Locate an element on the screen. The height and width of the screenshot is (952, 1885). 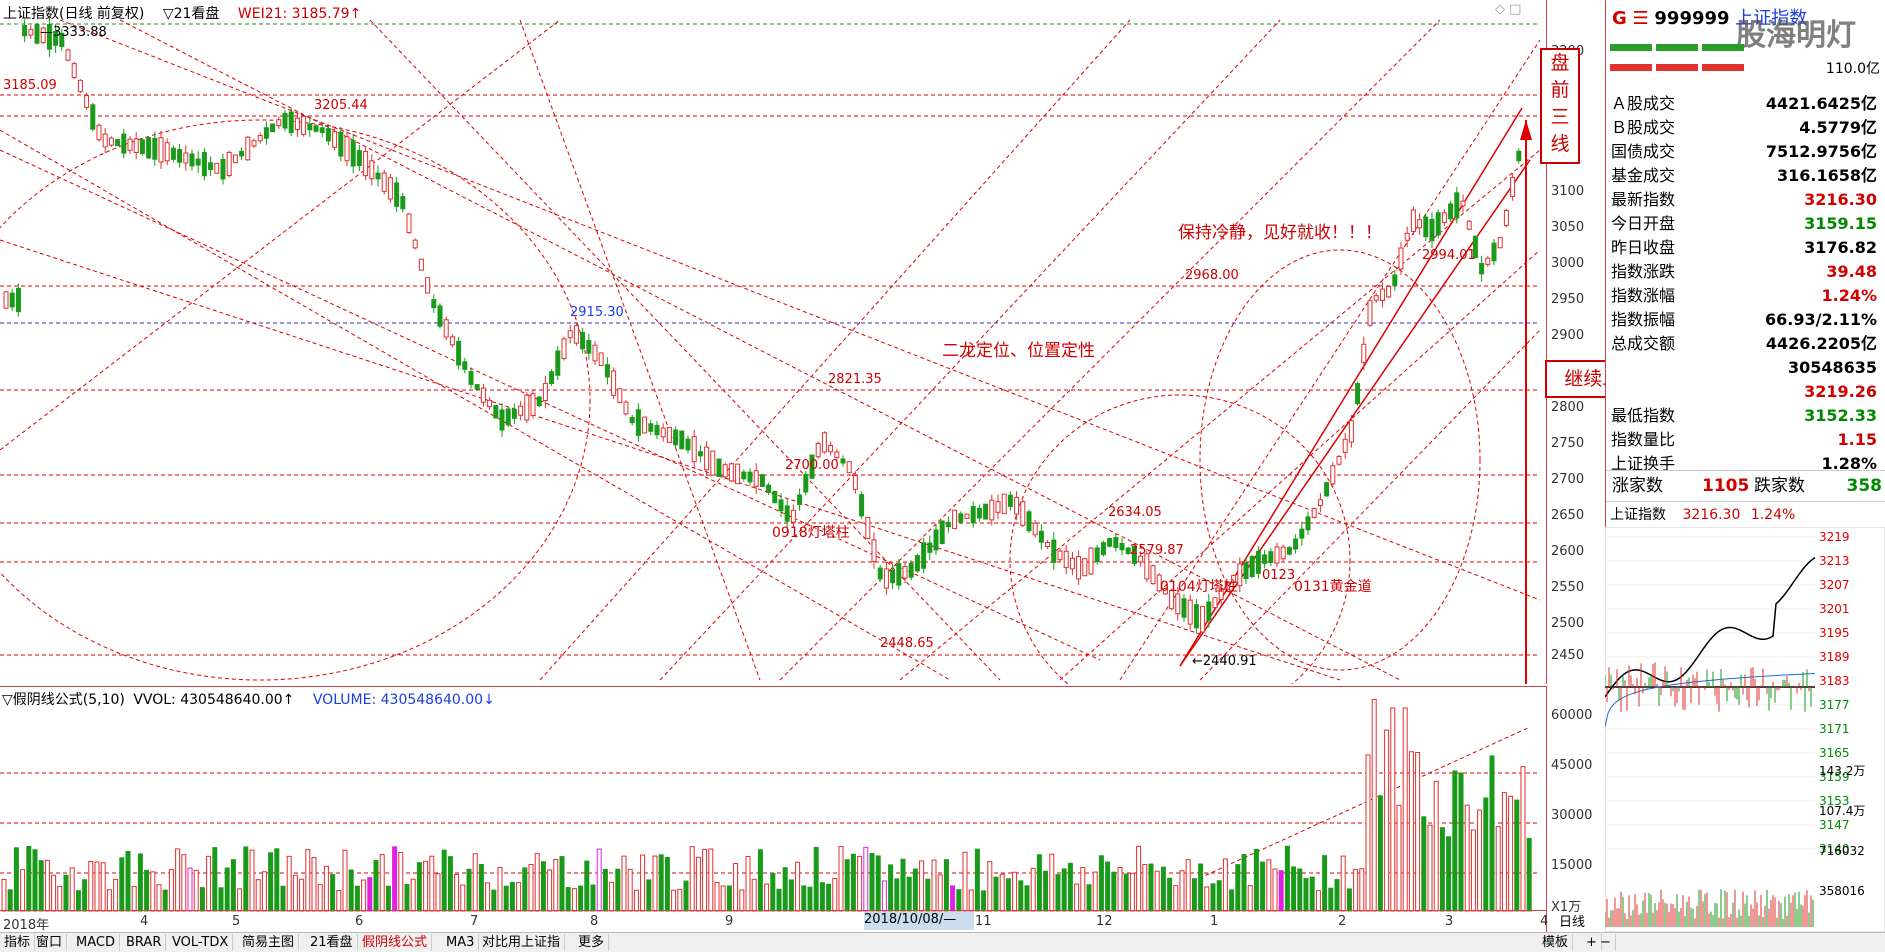
quote-code: 999999 is located at coordinates (1692, 18).